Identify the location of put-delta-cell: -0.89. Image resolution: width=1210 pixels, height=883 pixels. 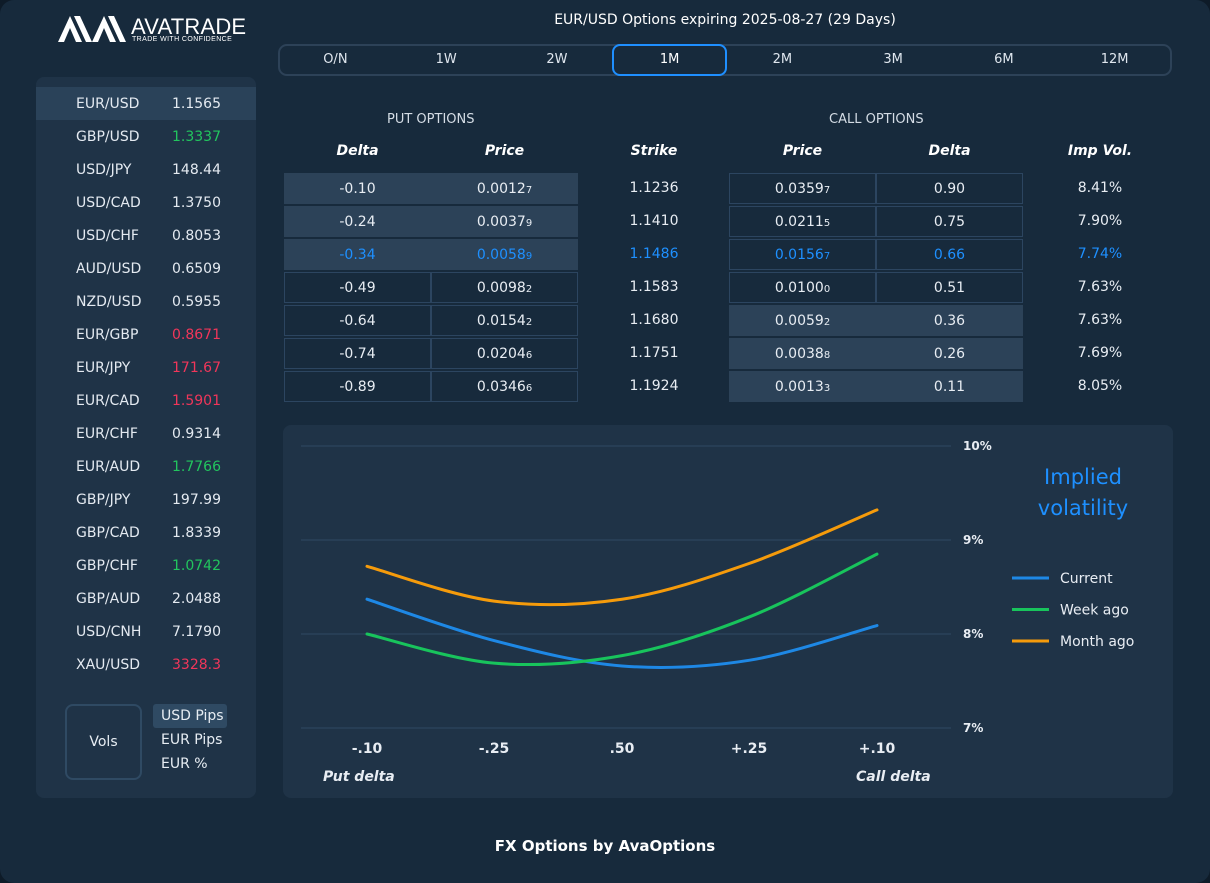
(357, 386).